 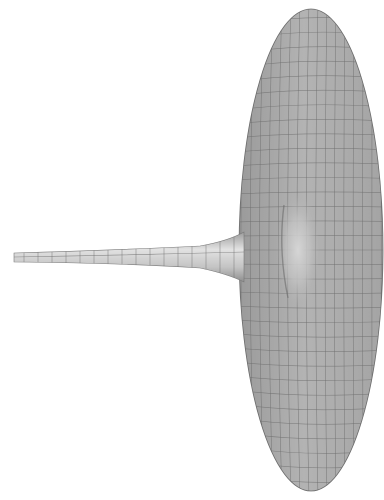 I want to click on horn, so click(x=129, y=257).